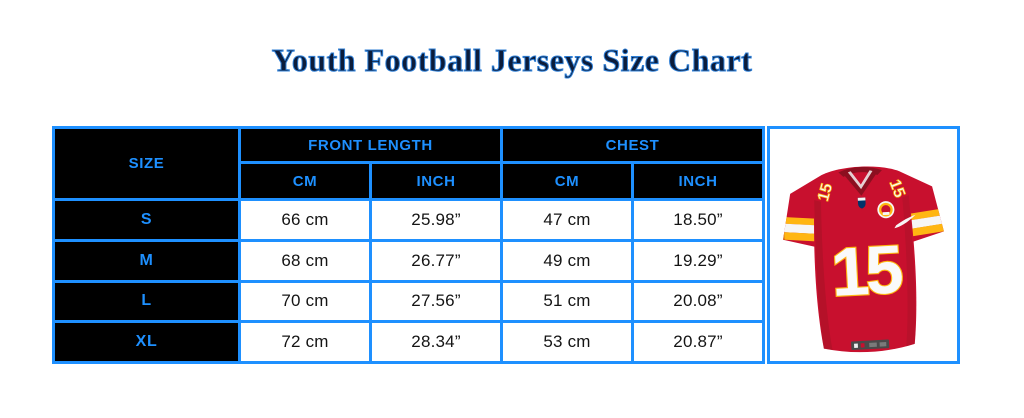  I want to click on front-inch-cell: 26.77”, so click(436, 260).